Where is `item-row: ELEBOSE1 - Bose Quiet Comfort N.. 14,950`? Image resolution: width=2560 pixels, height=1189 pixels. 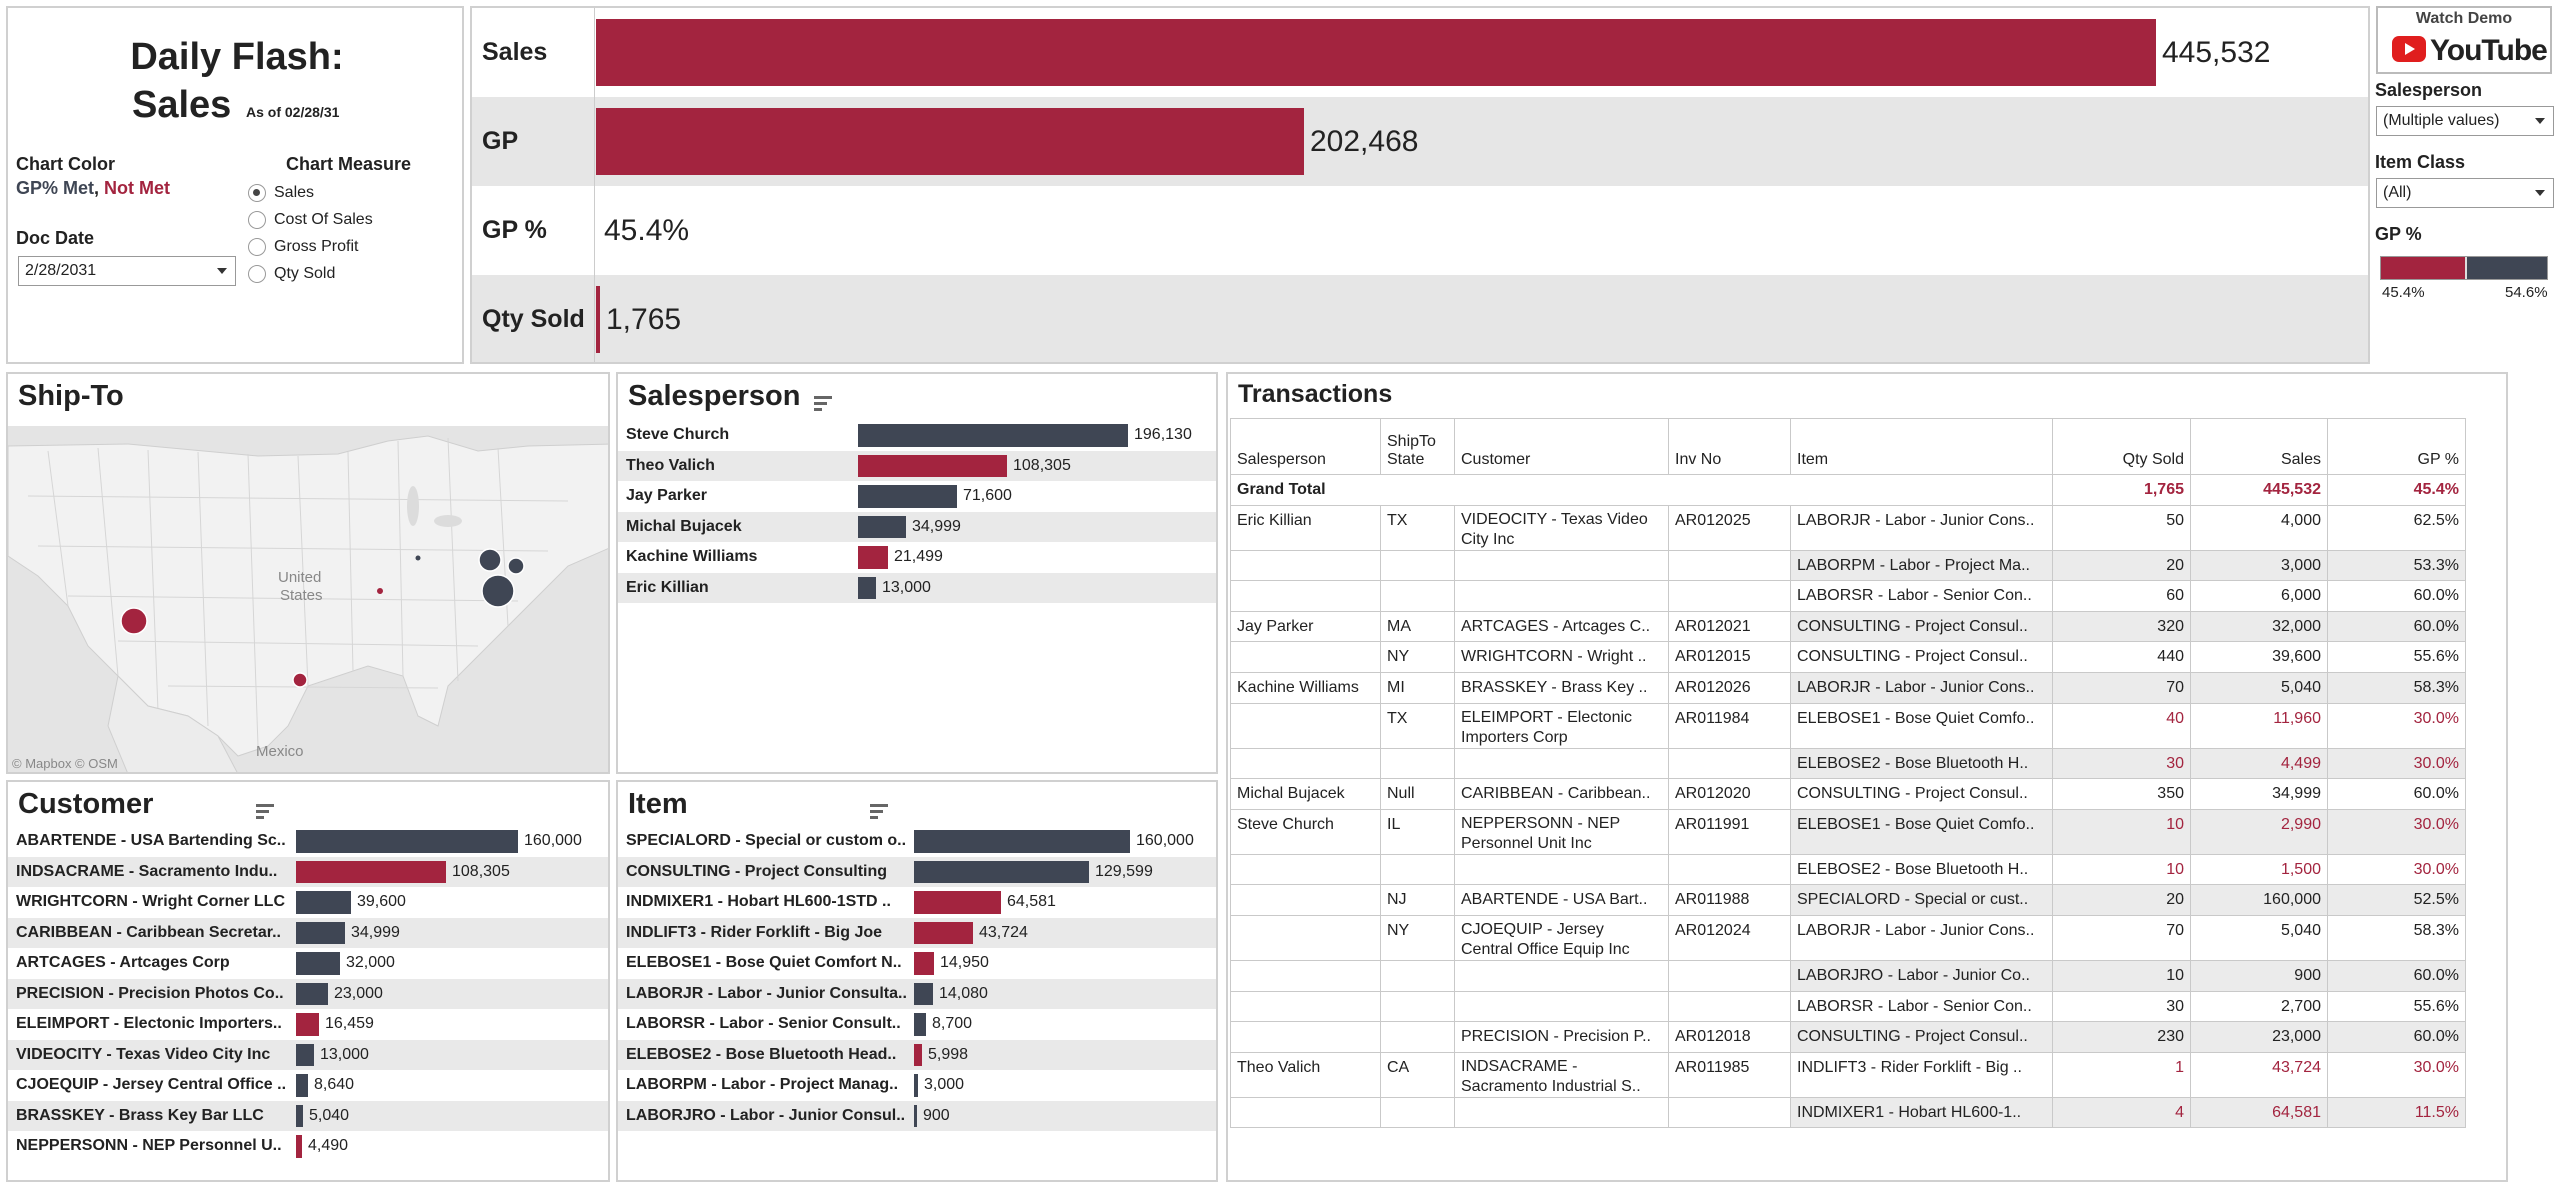
item-row: ELEBOSE1 - Bose Quiet Comfort N.. 14,950 is located at coordinates (917, 963).